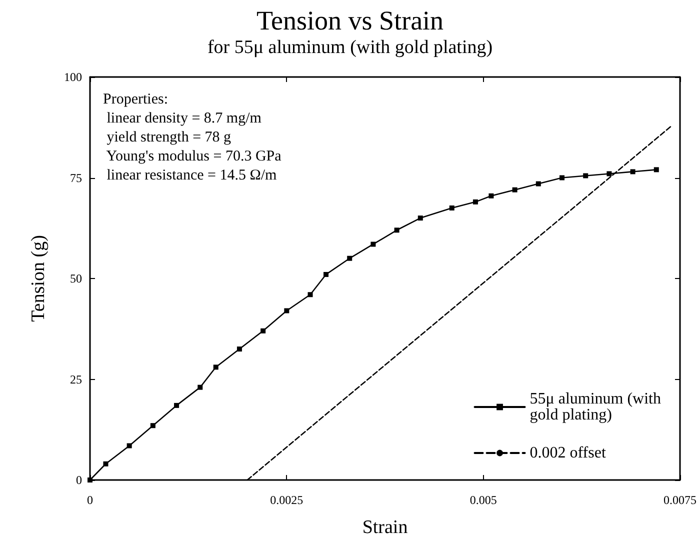  What do you see at coordinates (73, 77) in the screenshot?
I see `y-tick-label: 100` at bounding box center [73, 77].